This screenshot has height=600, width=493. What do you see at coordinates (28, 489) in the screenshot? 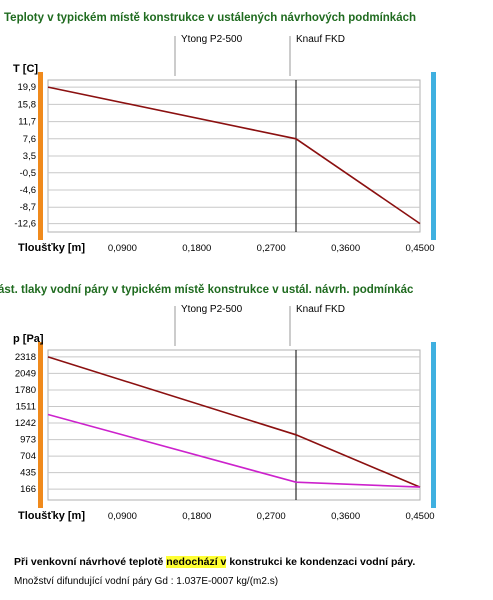
I see `y-tick-label: 166` at bounding box center [28, 489].